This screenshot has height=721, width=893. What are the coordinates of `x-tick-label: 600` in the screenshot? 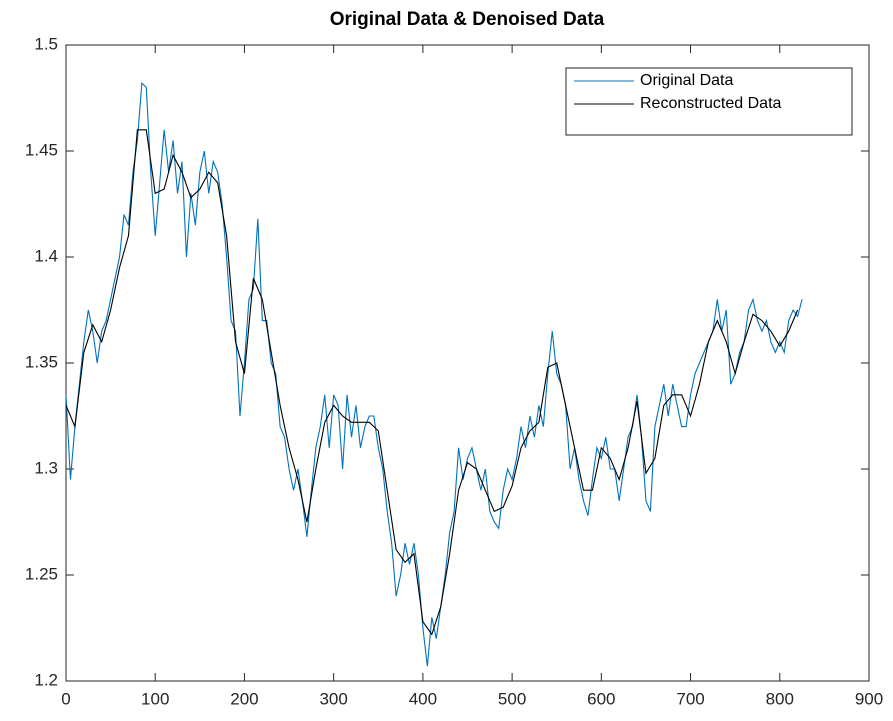 It's located at (601, 698).